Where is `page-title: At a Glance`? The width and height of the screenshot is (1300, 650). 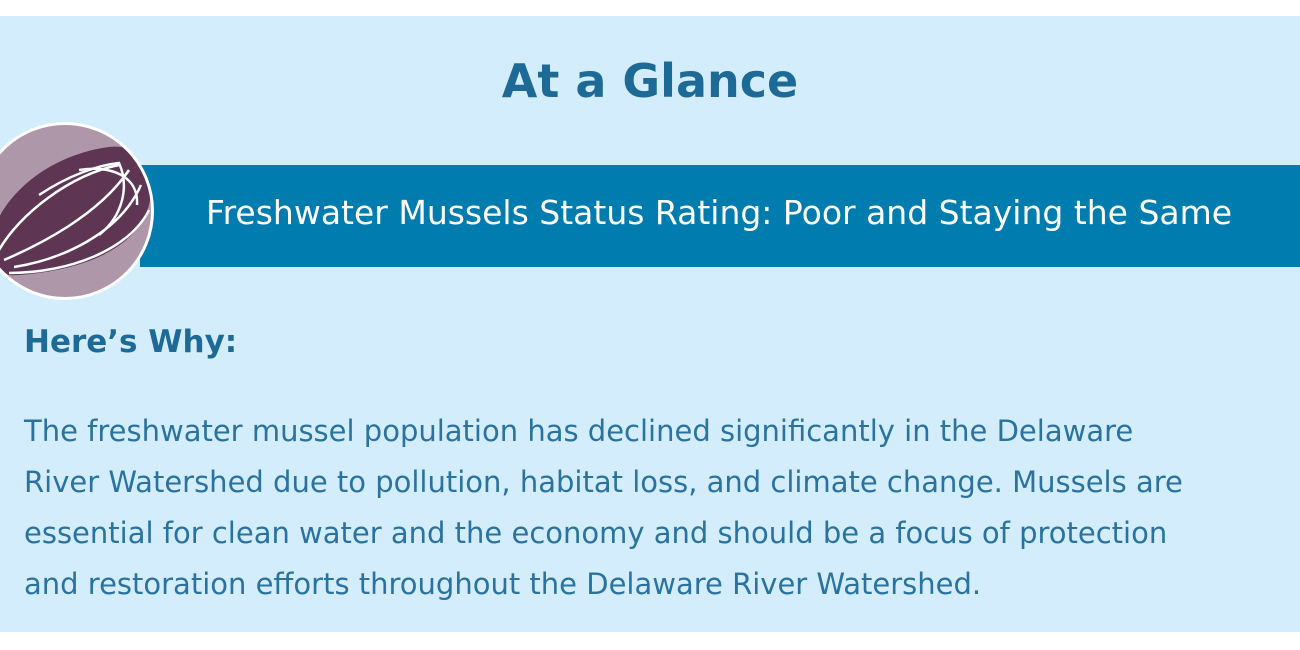 page-title: At a Glance is located at coordinates (650, 81).